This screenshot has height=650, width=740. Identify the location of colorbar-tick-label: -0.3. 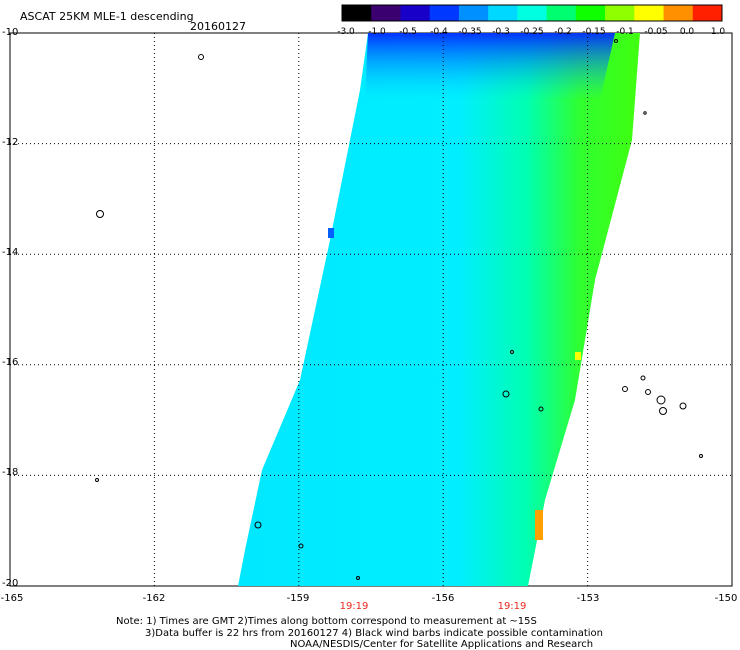
(501, 32).